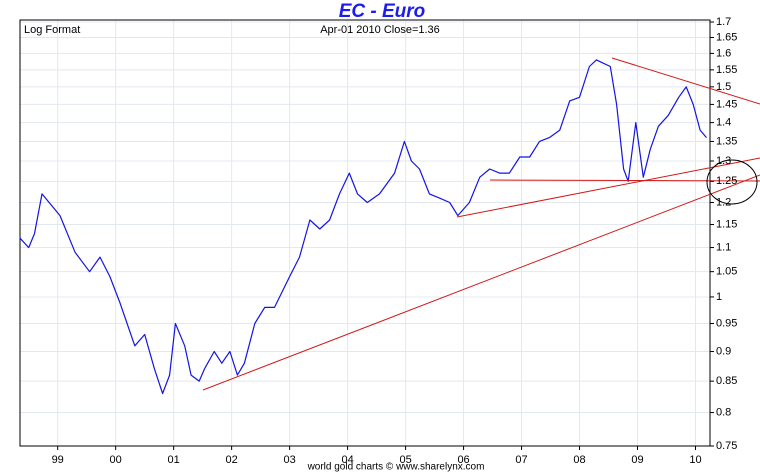 The image size is (760, 475). I want to click on y-tick-label: 1.45, so click(726, 104).